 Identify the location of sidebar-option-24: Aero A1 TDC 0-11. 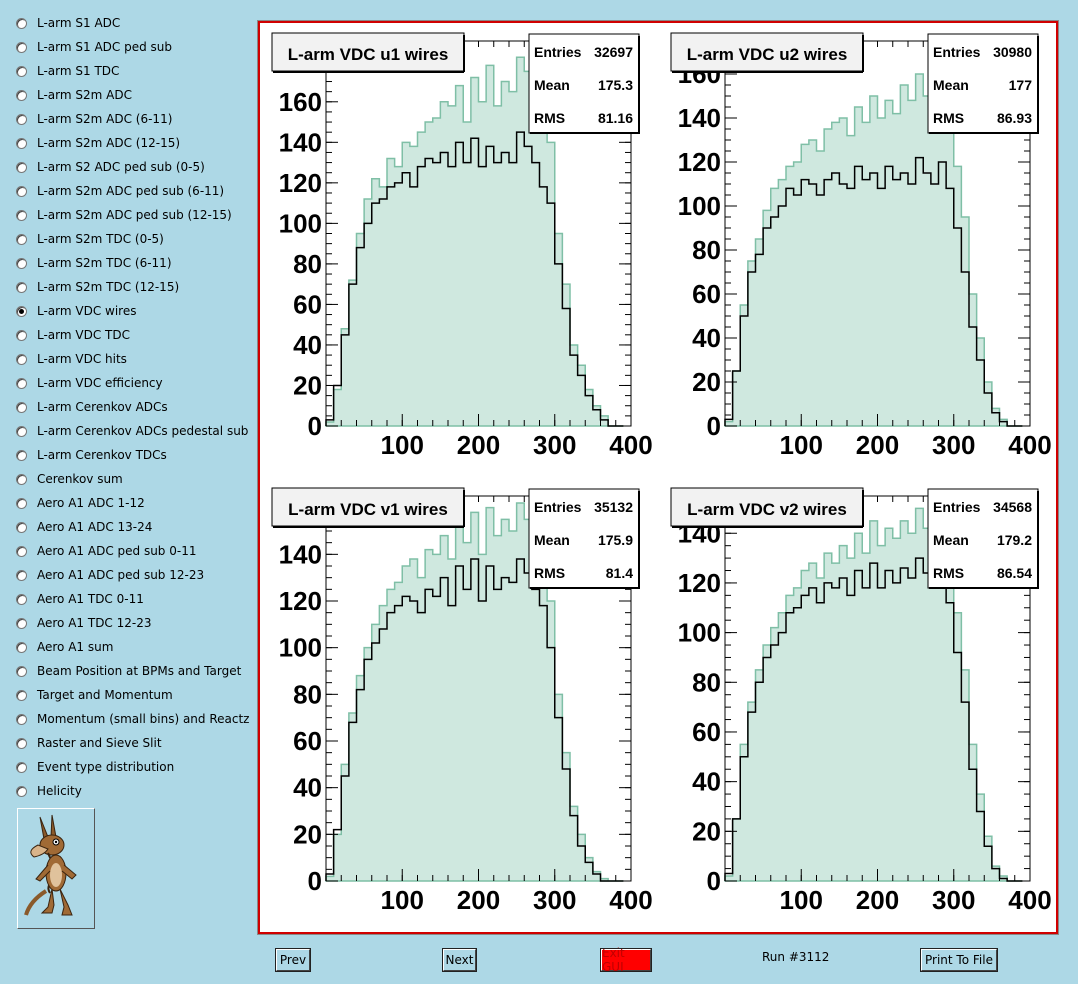
(80, 599).